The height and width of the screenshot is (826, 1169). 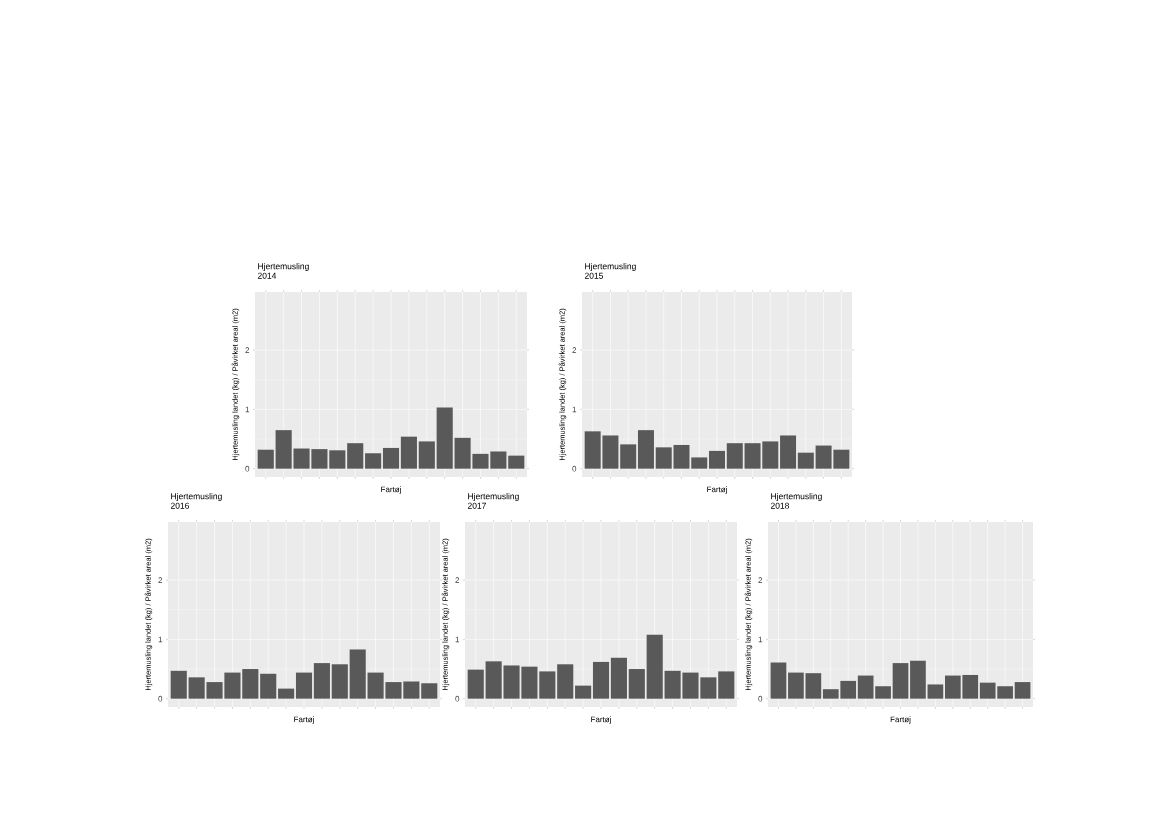 I want to click on chart-subtitle: 2017, so click(x=476, y=505).